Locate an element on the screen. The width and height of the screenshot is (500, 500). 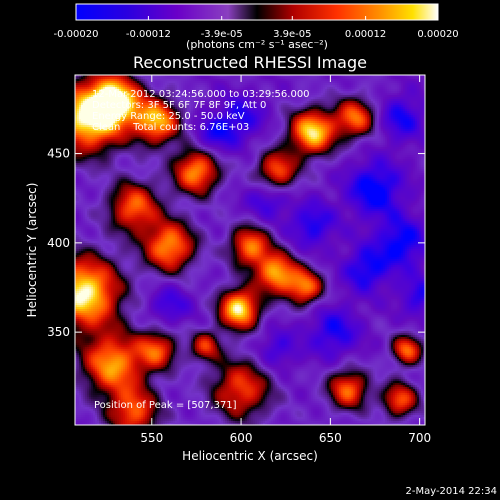
colorbar-tick-label: -3.9e-05 is located at coordinates (222, 34).